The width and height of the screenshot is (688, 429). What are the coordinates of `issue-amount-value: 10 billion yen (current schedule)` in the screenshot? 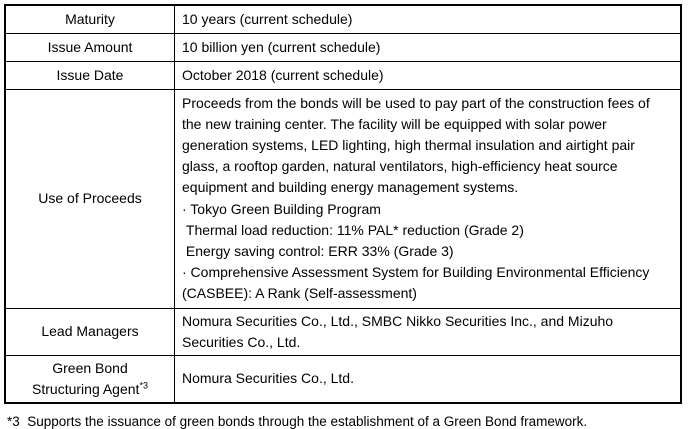 It's located at (428, 47).